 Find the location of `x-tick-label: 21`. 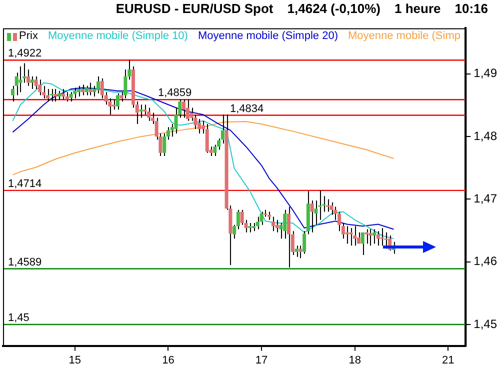

x-tick-label: 21 is located at coordinates (448, 360).